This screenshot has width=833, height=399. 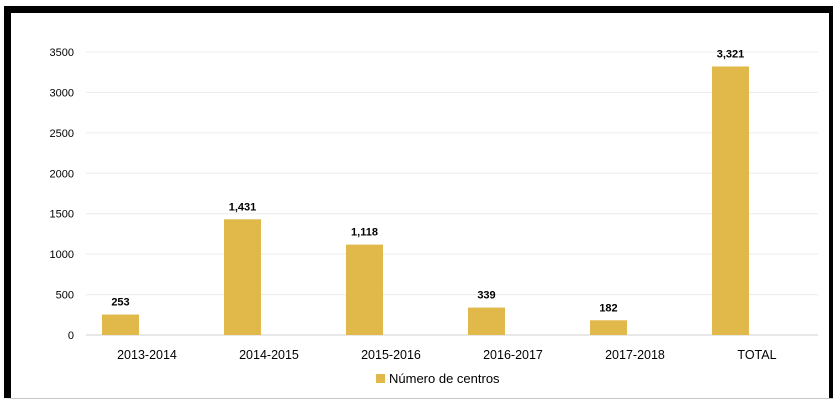 I want to click on x-category-label: 2015-2016, so click(x=391, y=355).